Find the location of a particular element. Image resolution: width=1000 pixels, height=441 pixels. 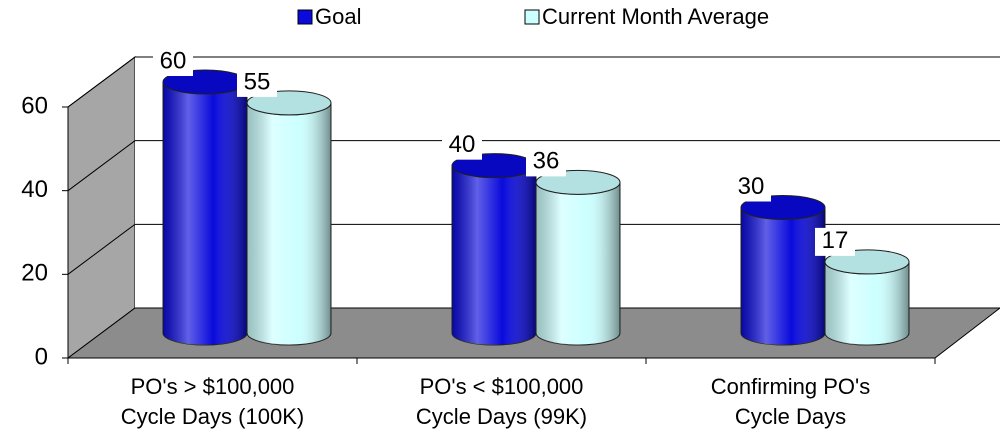

x-tick-label: Cycle Days is located at coordinates (790, 416).